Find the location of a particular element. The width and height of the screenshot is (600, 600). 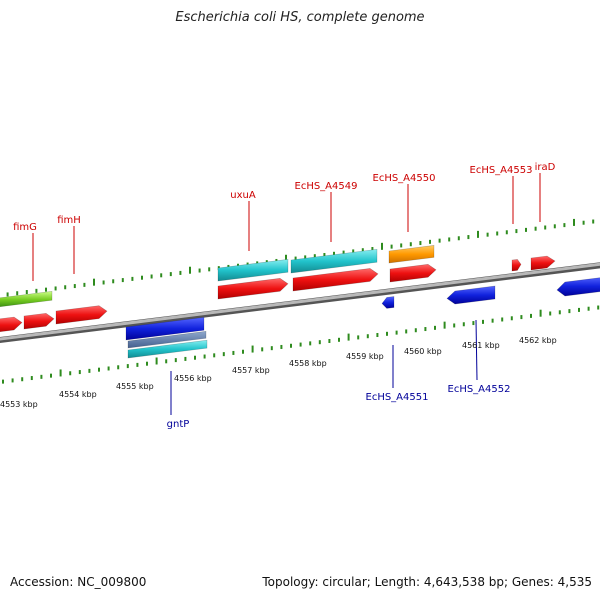

inner-tick-ring is located at coordinates (301, 344).